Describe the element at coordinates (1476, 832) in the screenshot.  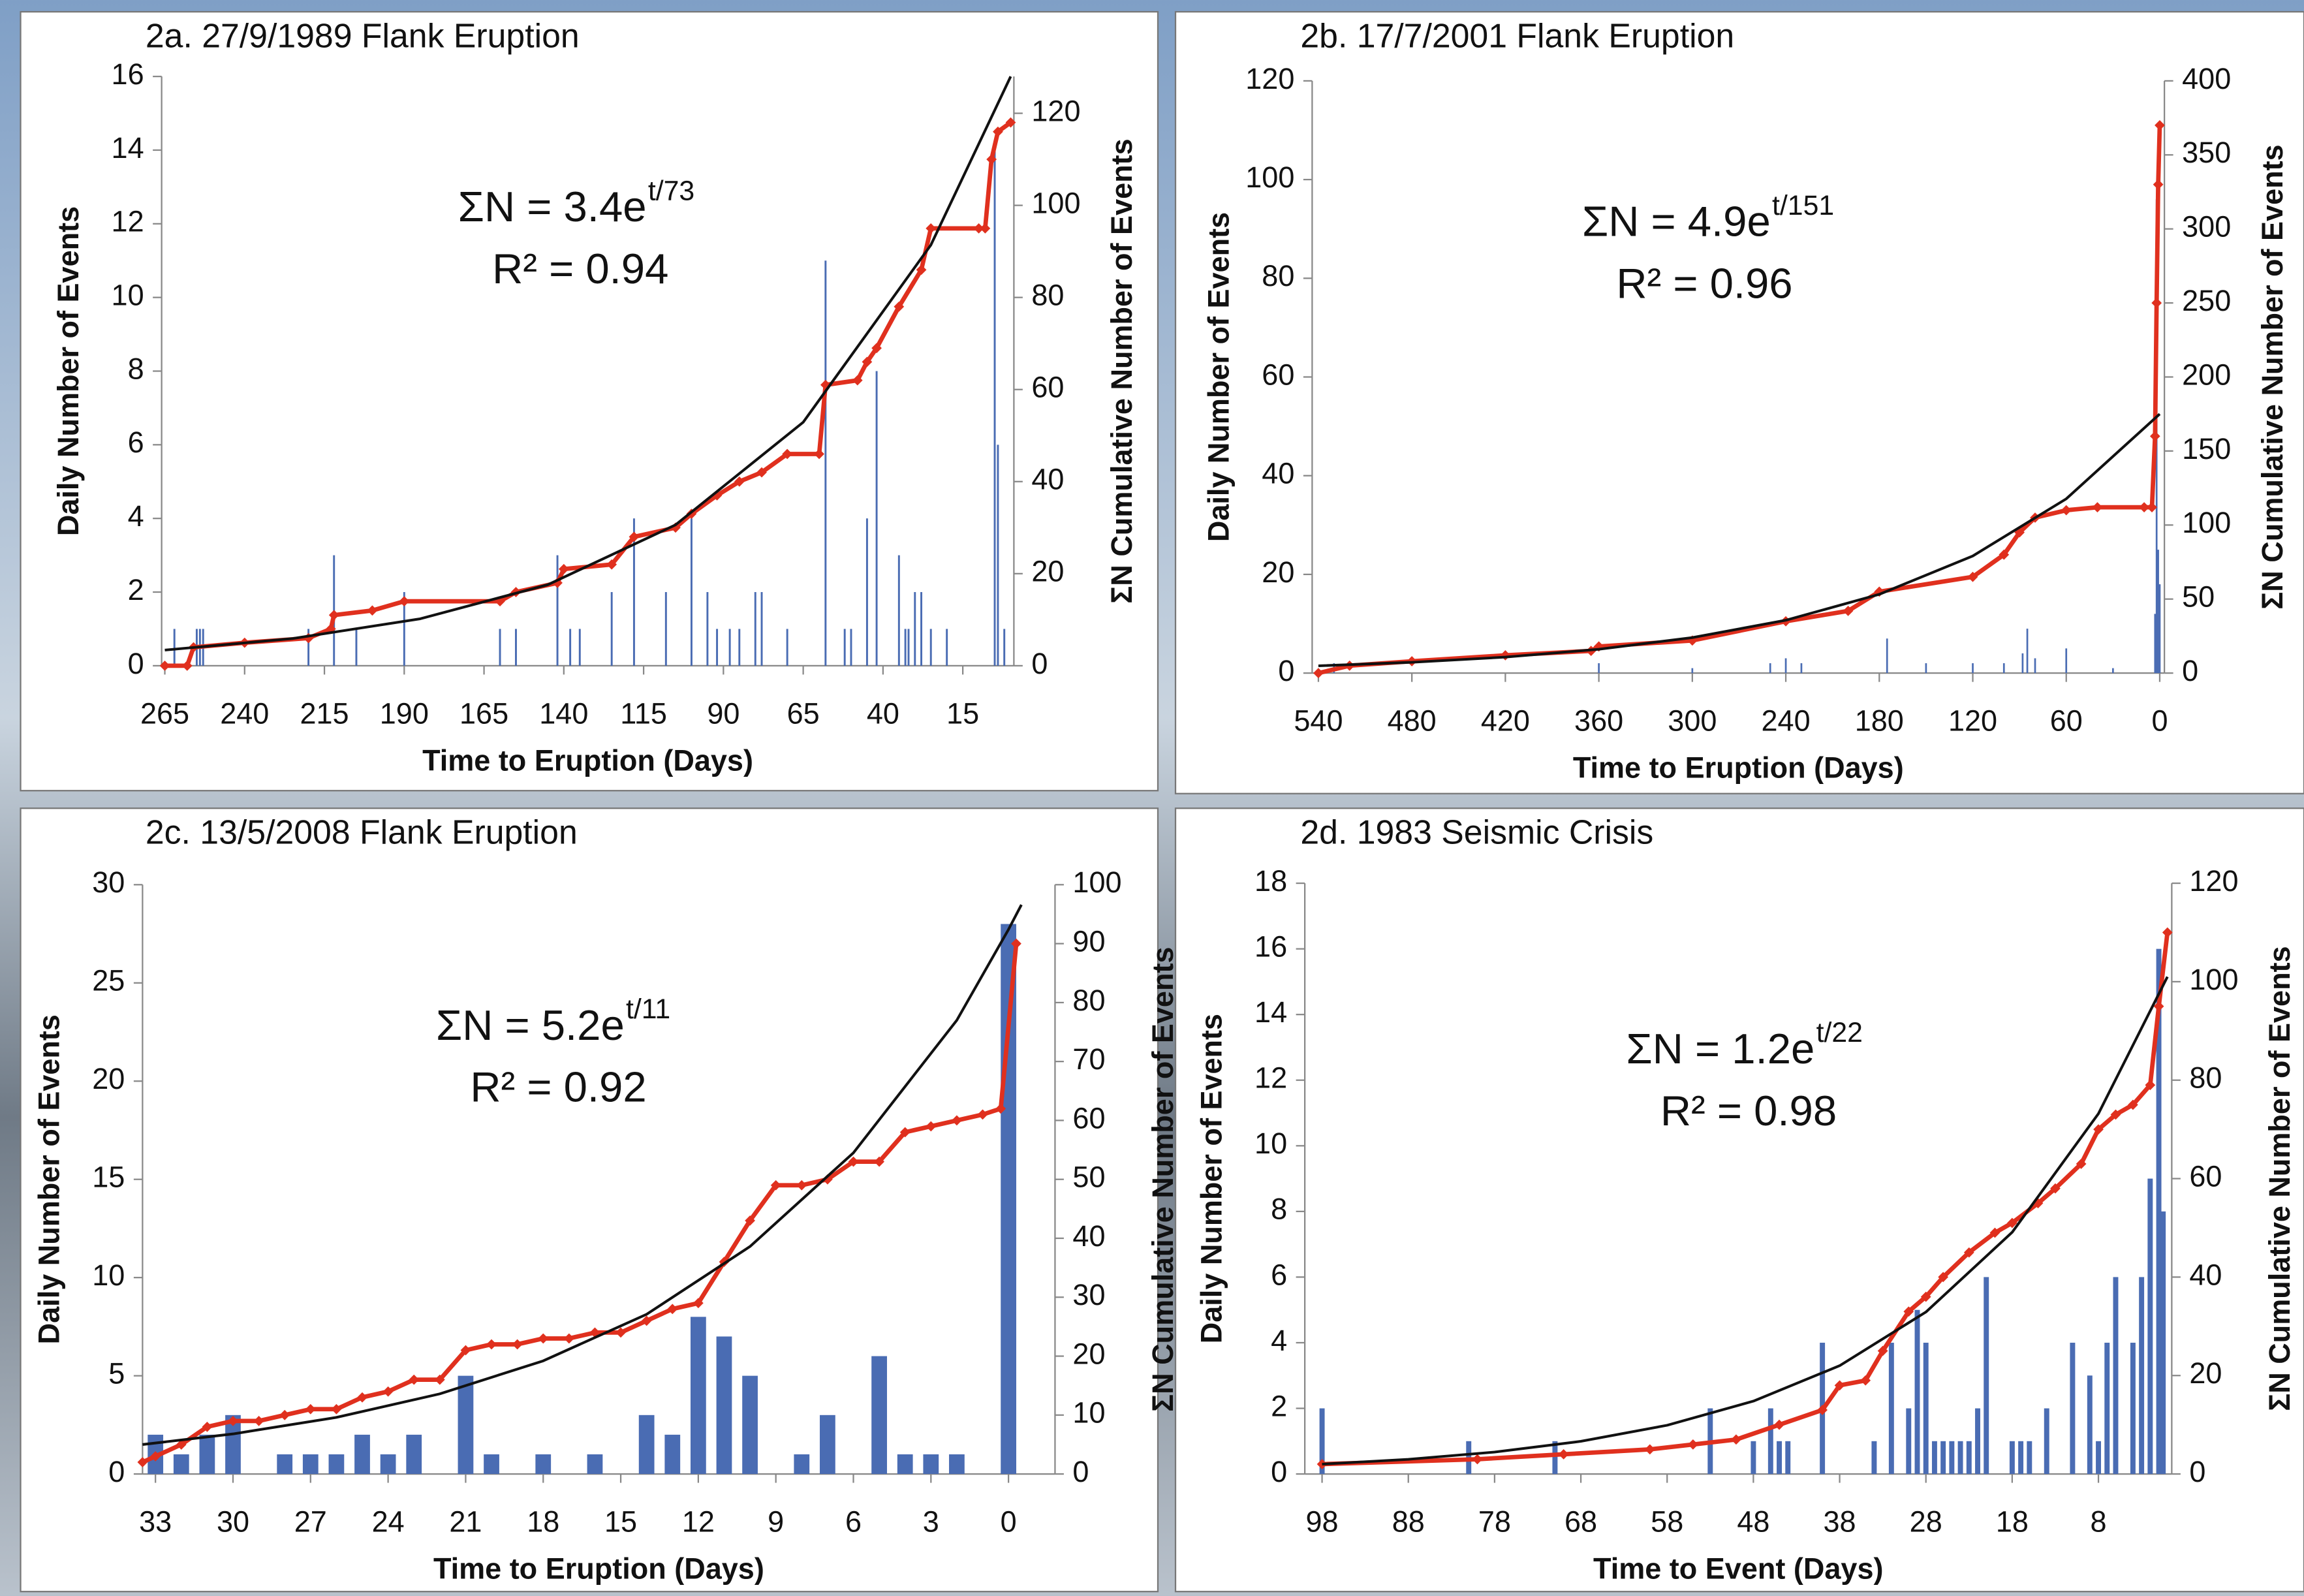
I see `chart-title: 2d. 1983 Seismic Crisis` at that location.